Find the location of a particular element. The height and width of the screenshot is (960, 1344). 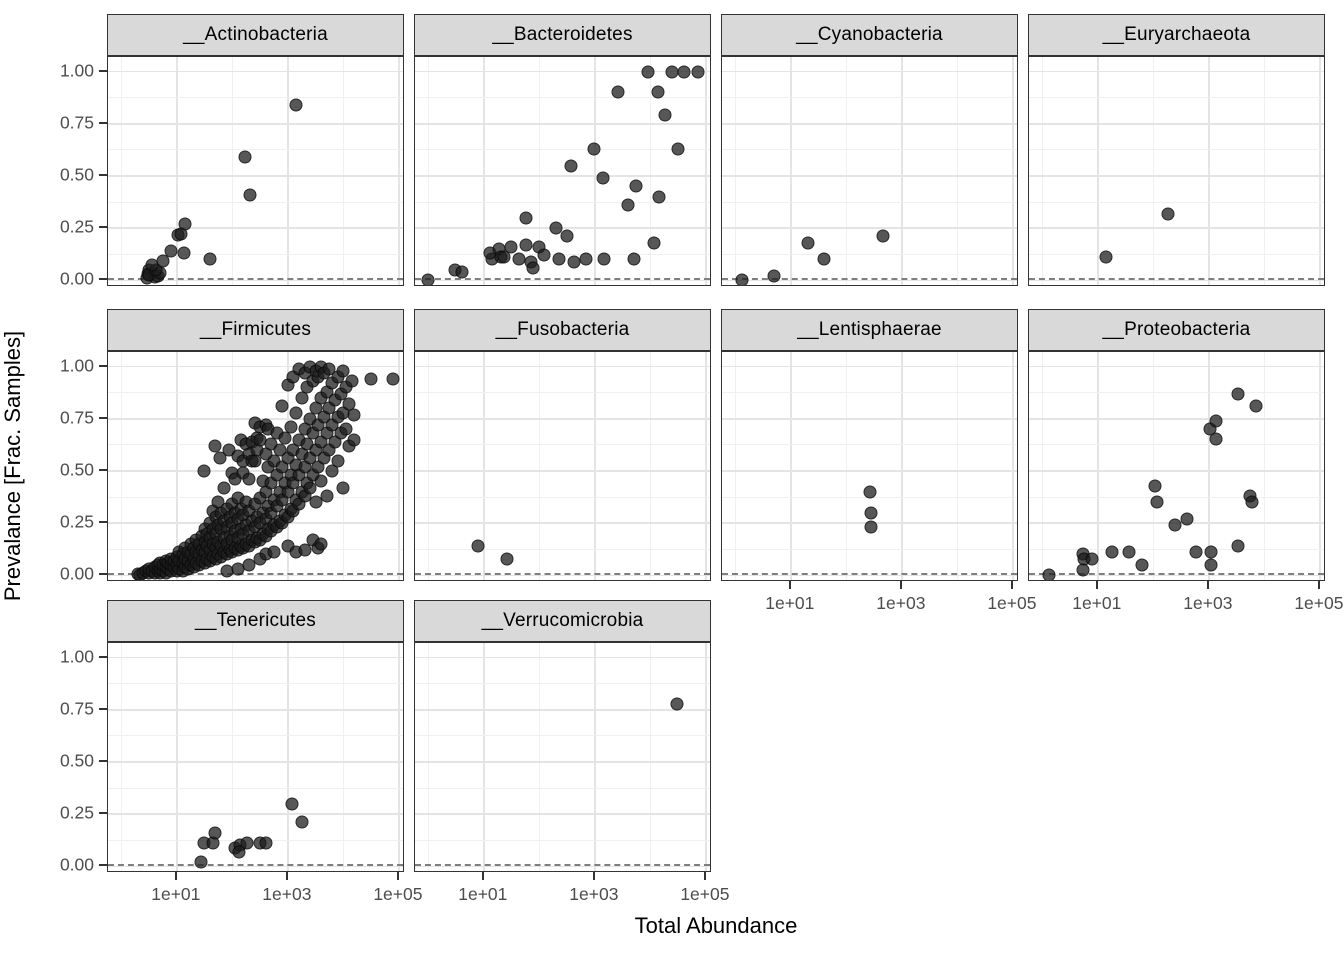

facet-Euryarchaeota: __Euryarchaeota is located at coordinates (1176, 150).